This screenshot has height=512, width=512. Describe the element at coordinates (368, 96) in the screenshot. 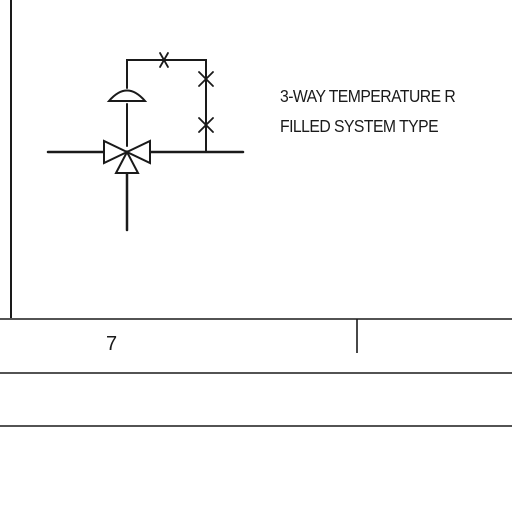

I see `symbol-description-line-1: 3-WAY TEMPERATURE R` at that location.